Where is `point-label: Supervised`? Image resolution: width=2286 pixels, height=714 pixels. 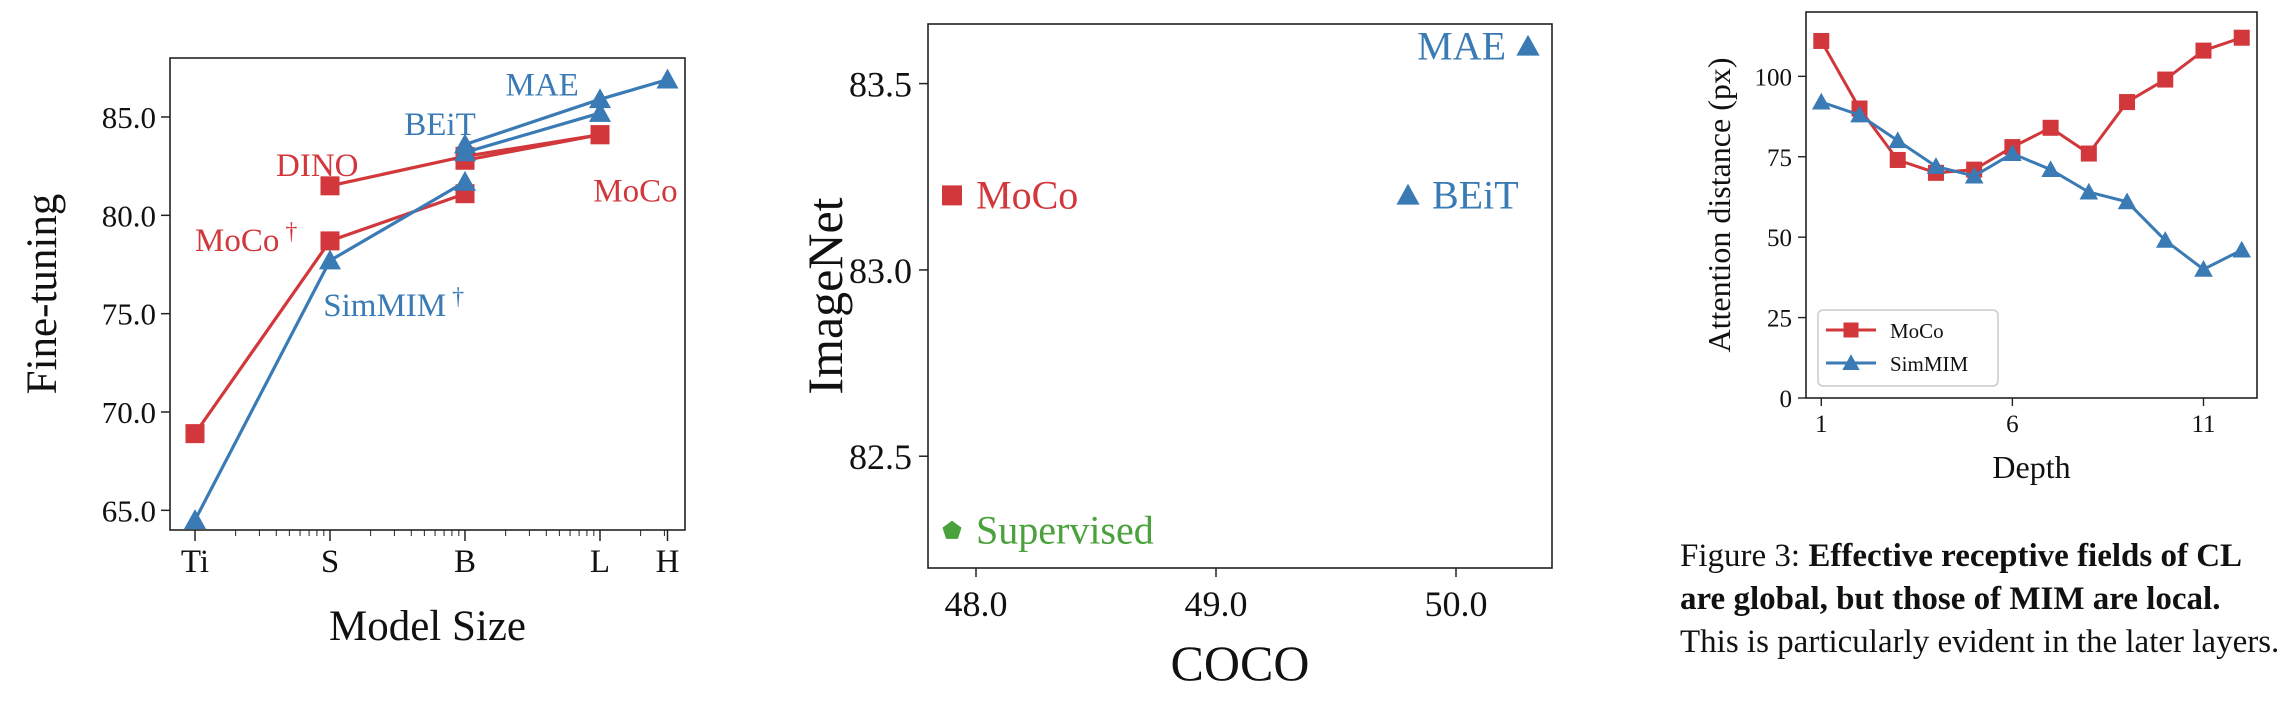
point-label: Supervised is located at coordinates (1065, 530).